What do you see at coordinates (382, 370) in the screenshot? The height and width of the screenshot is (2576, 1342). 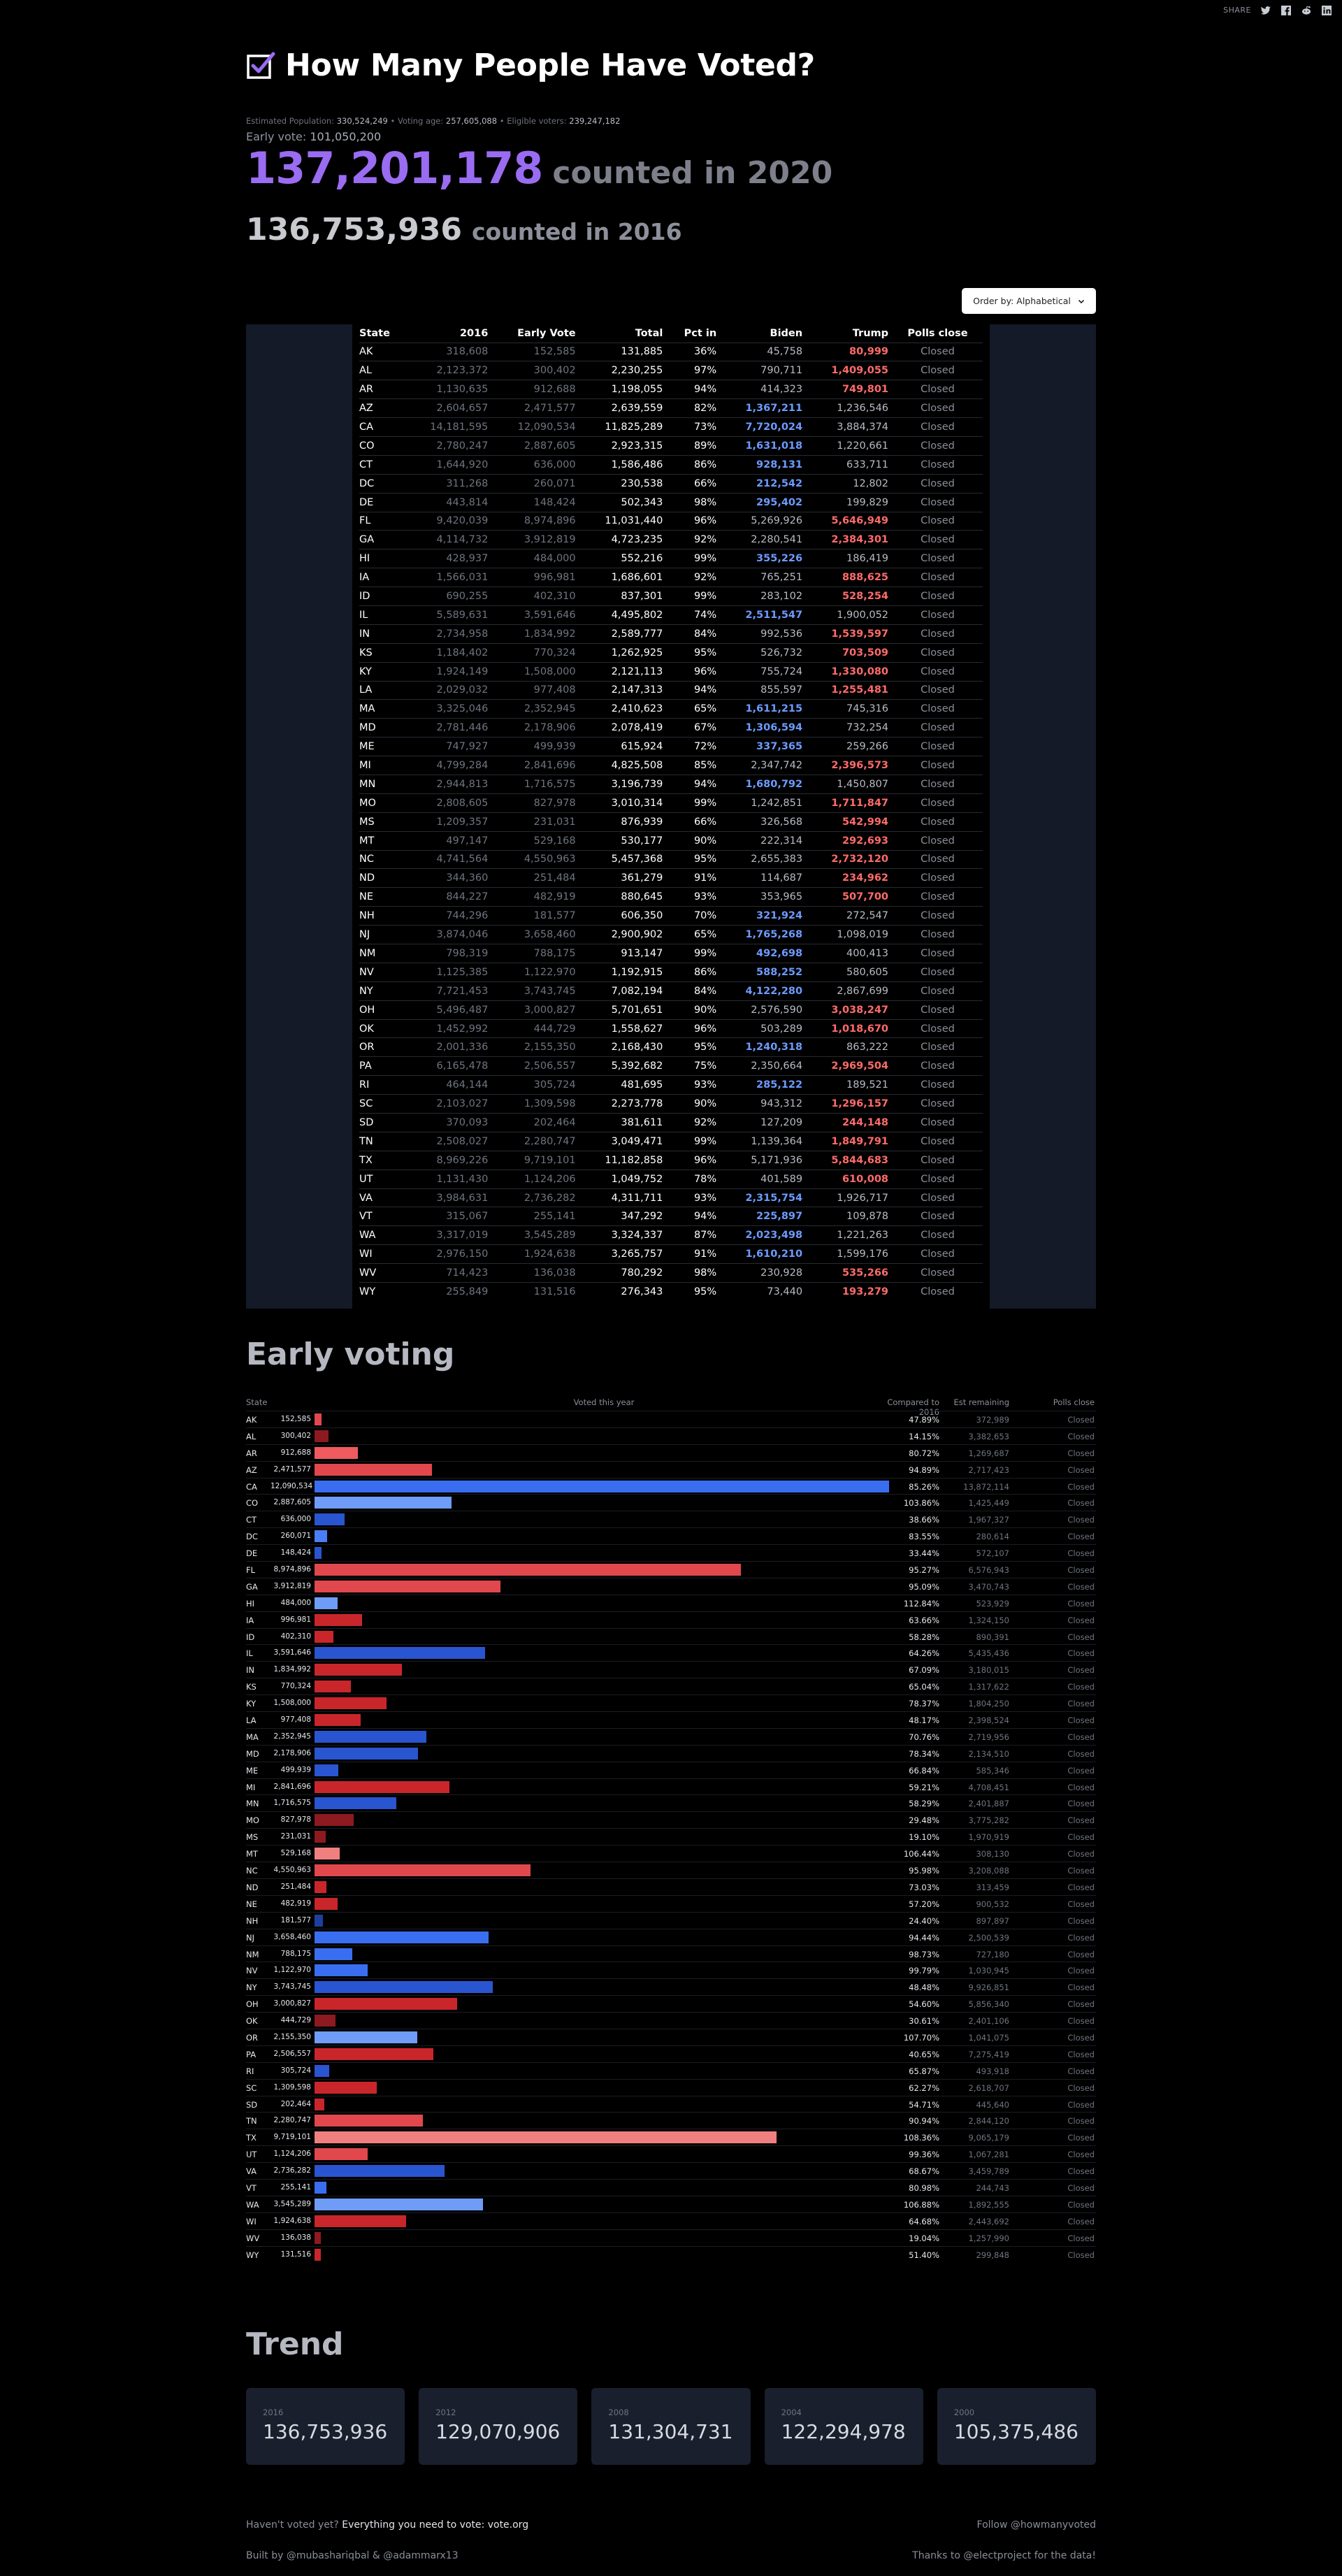 I see `cell-state: AL` at bounding box center [382, 370].